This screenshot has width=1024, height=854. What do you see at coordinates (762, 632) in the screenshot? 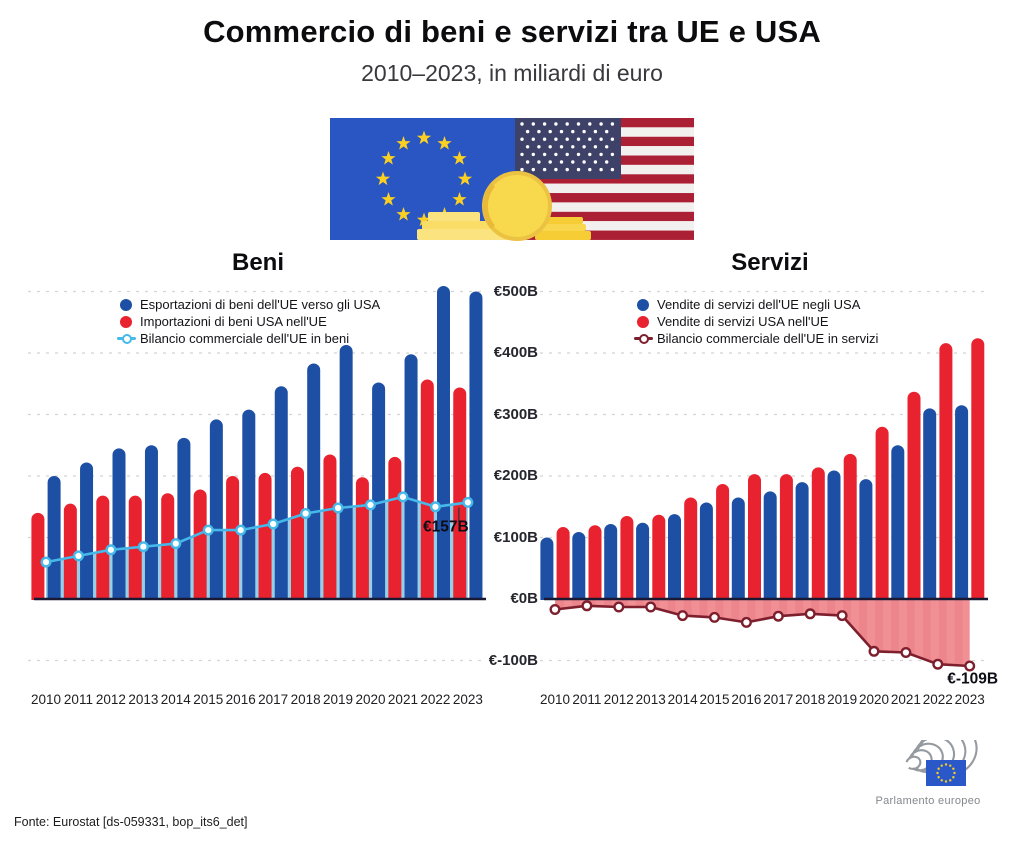
I see `balance-area` at bounding box center [762, 632].